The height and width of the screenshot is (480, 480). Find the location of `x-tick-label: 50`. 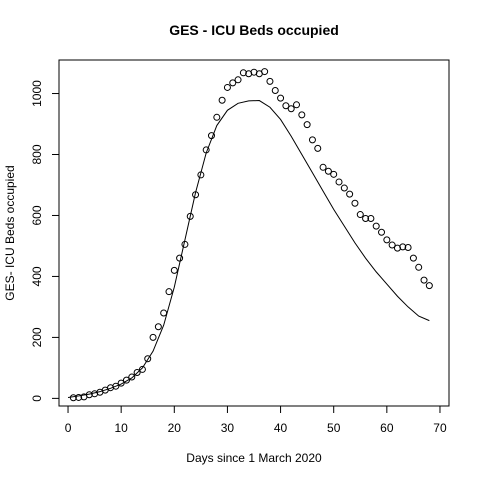

x-tick-label: 50 is located at coordinates (334, 428).